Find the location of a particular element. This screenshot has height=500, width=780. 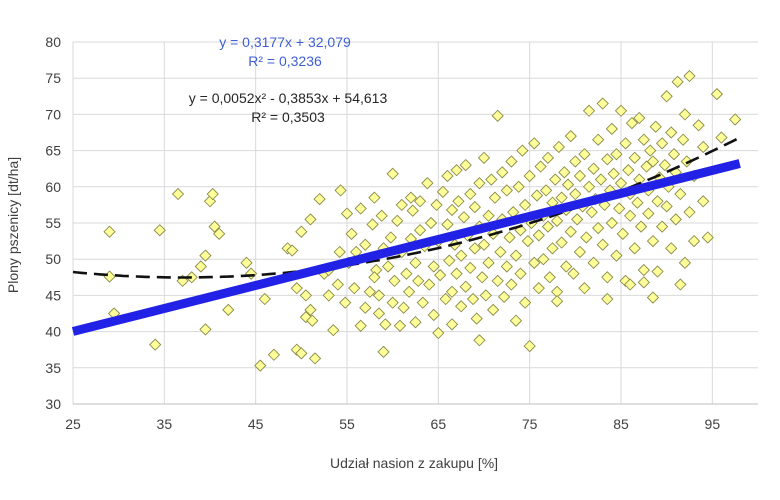

y-tick-label: 35 is located at coordinates (53, 368).